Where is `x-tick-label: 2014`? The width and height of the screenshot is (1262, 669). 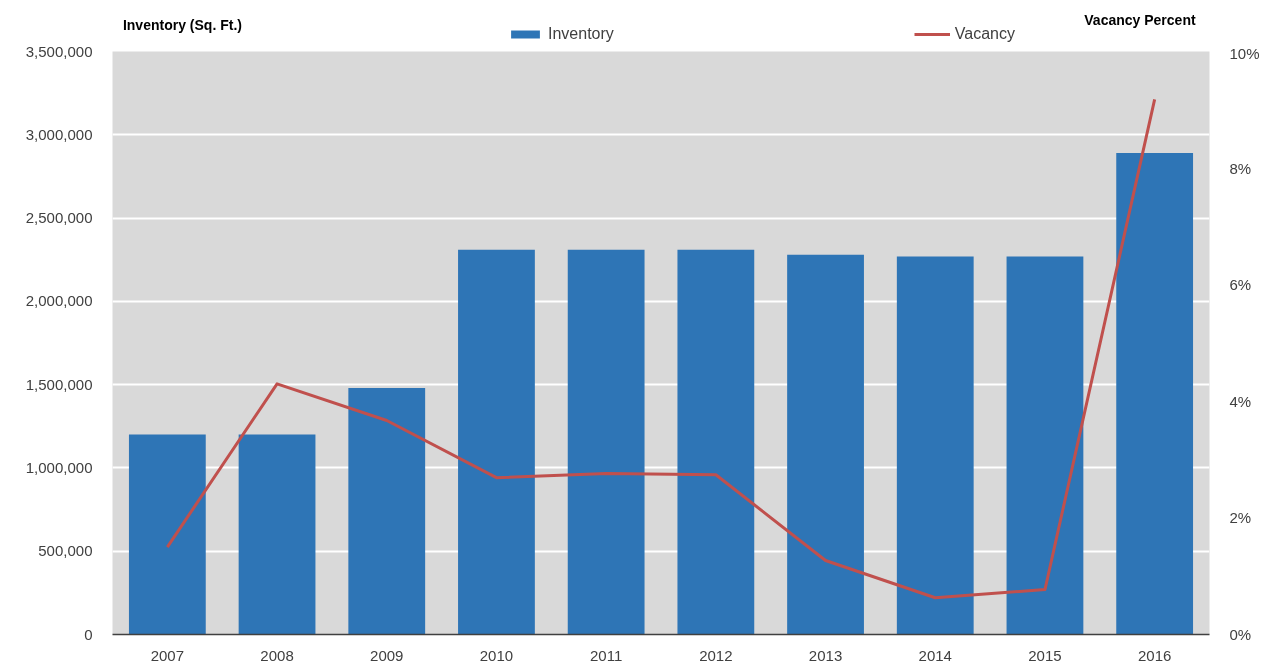 x-tick-label: 2014 is located at coordinates (935, 655).